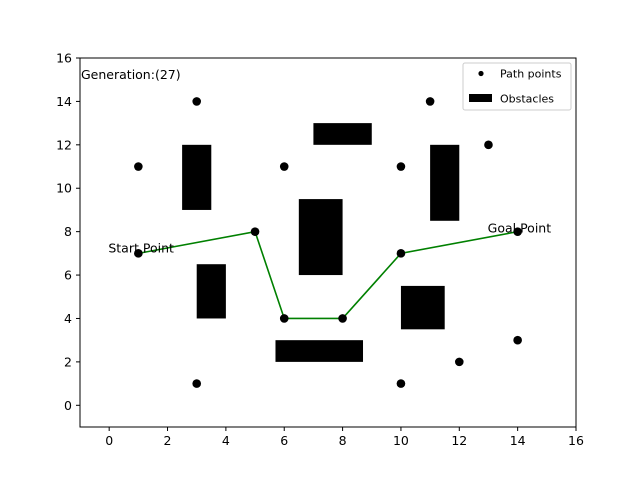 The image size is (640, 480). What do you see at coordinates (481, 73) in the screenshot?
I see `legend-path-points-marker` at bounding box center [481, 73].